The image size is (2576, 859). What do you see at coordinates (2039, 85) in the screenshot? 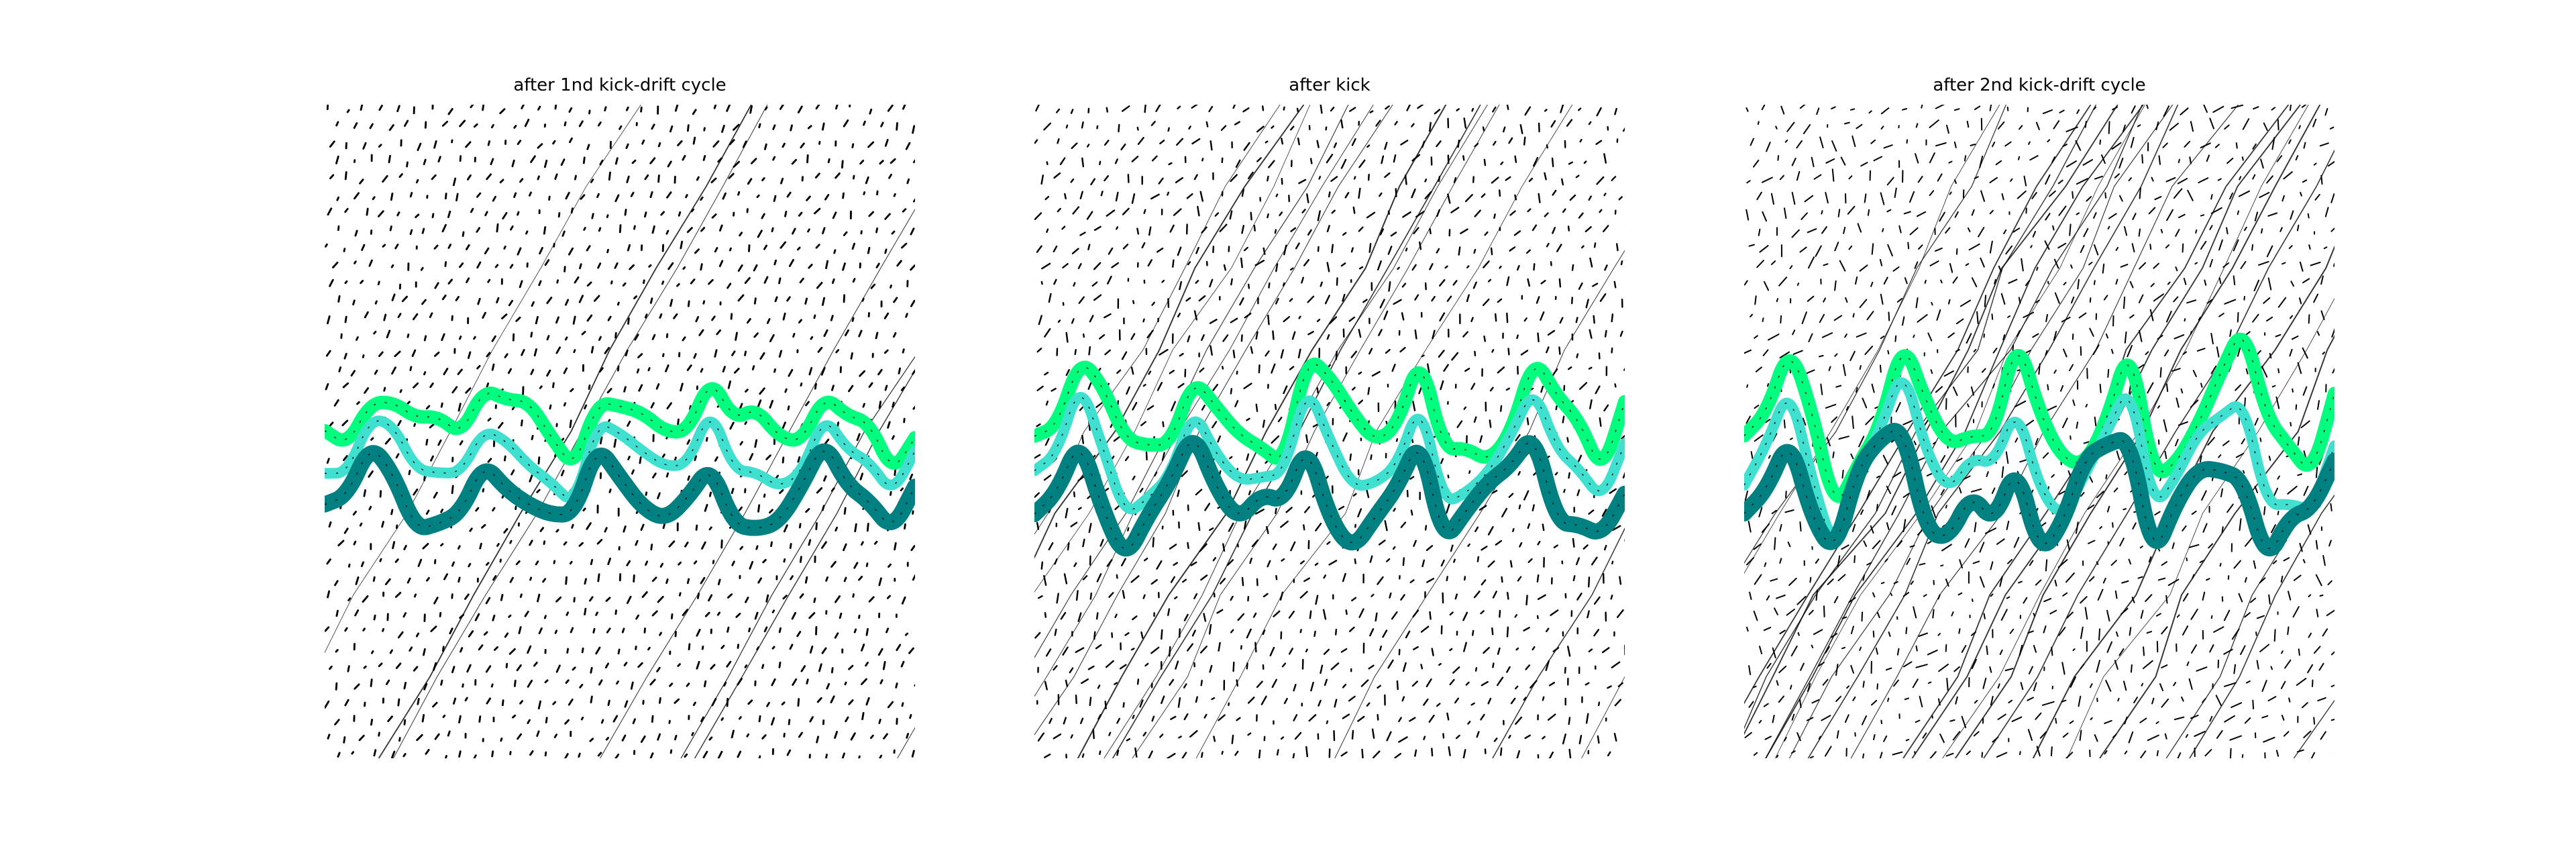
I see `panel-title: after 2nd kick-drift cycle` at bounding box center [2039, 85].